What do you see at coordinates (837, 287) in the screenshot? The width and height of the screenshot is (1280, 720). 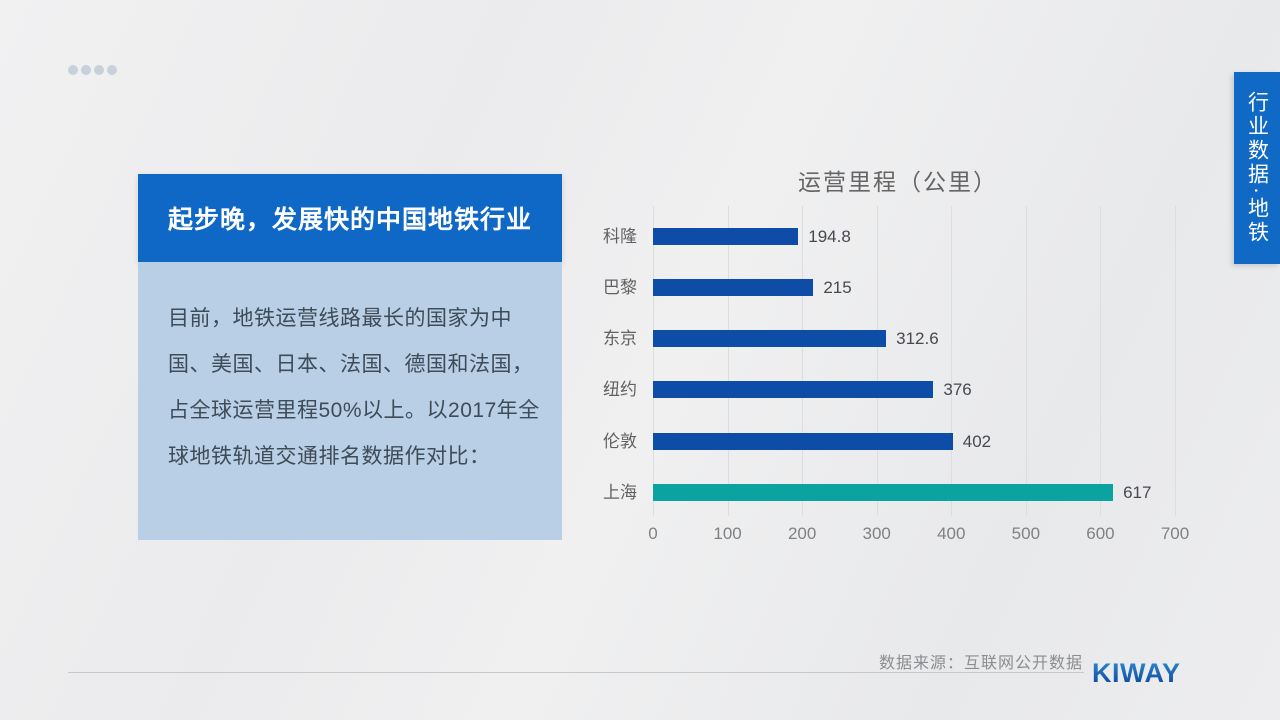 I see `value-label: 215` at bounding box center [837, 287].